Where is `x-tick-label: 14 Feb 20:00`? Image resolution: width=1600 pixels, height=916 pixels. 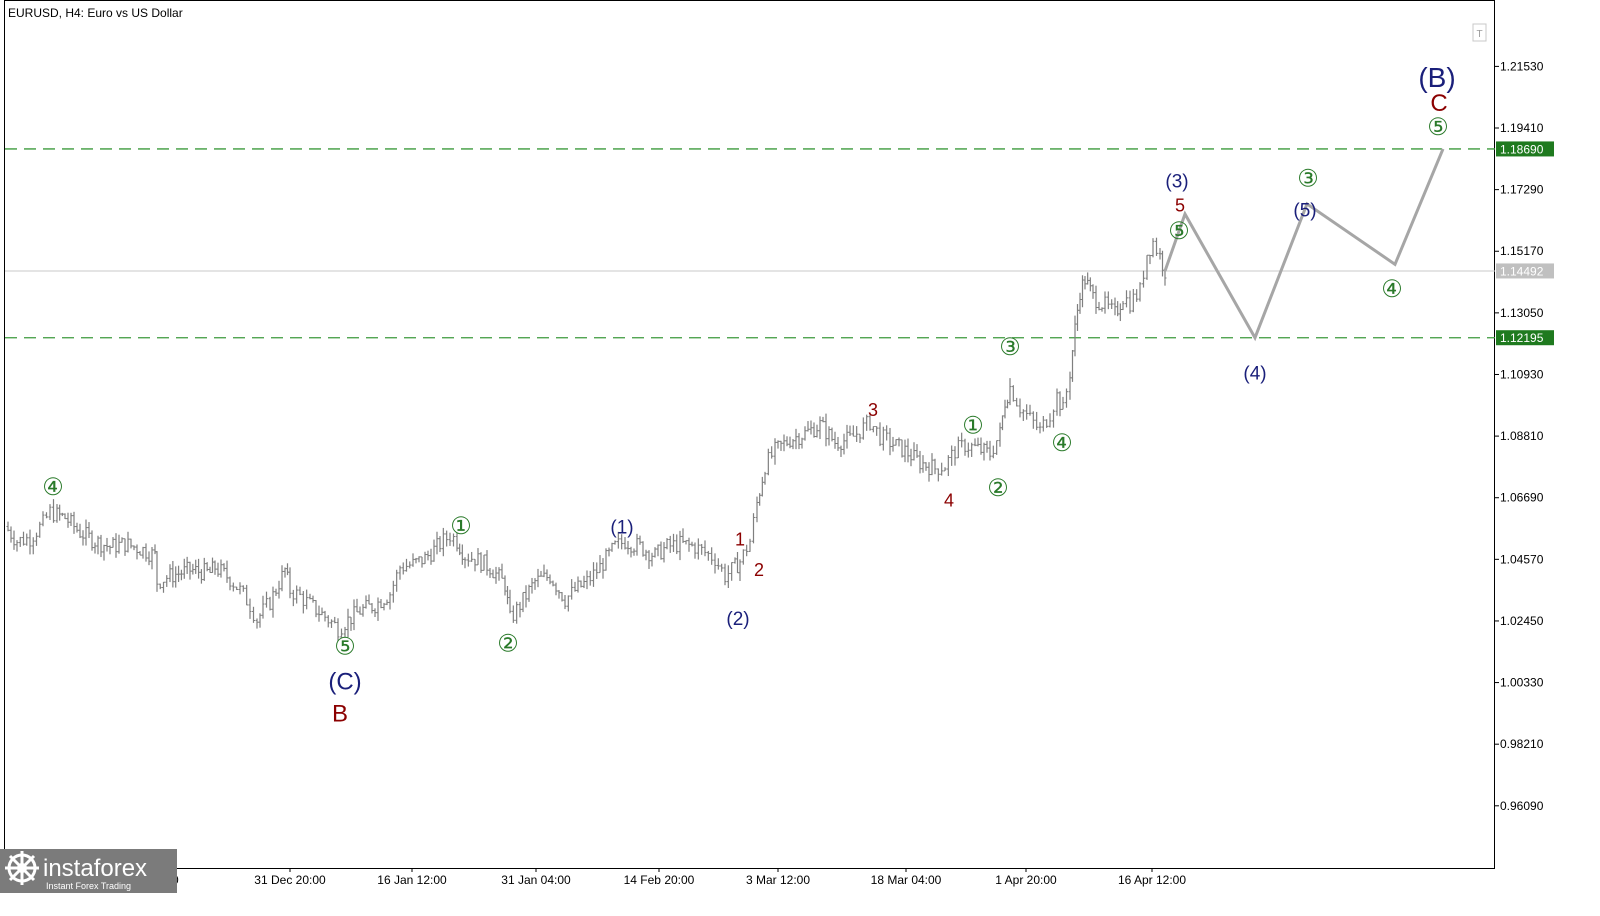
x-tick-label: 14 Feb 20:00 is located at coordinates (659, 880).